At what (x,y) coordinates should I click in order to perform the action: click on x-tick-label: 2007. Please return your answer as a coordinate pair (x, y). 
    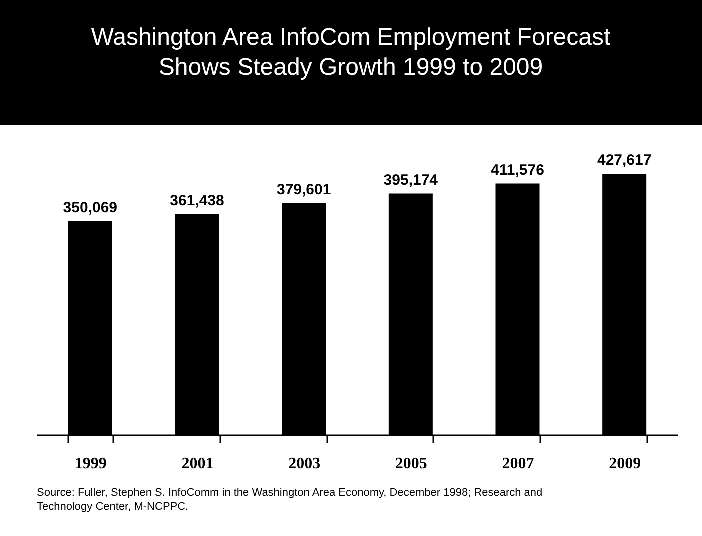
    Looking at the image, I should click on (518, 464).